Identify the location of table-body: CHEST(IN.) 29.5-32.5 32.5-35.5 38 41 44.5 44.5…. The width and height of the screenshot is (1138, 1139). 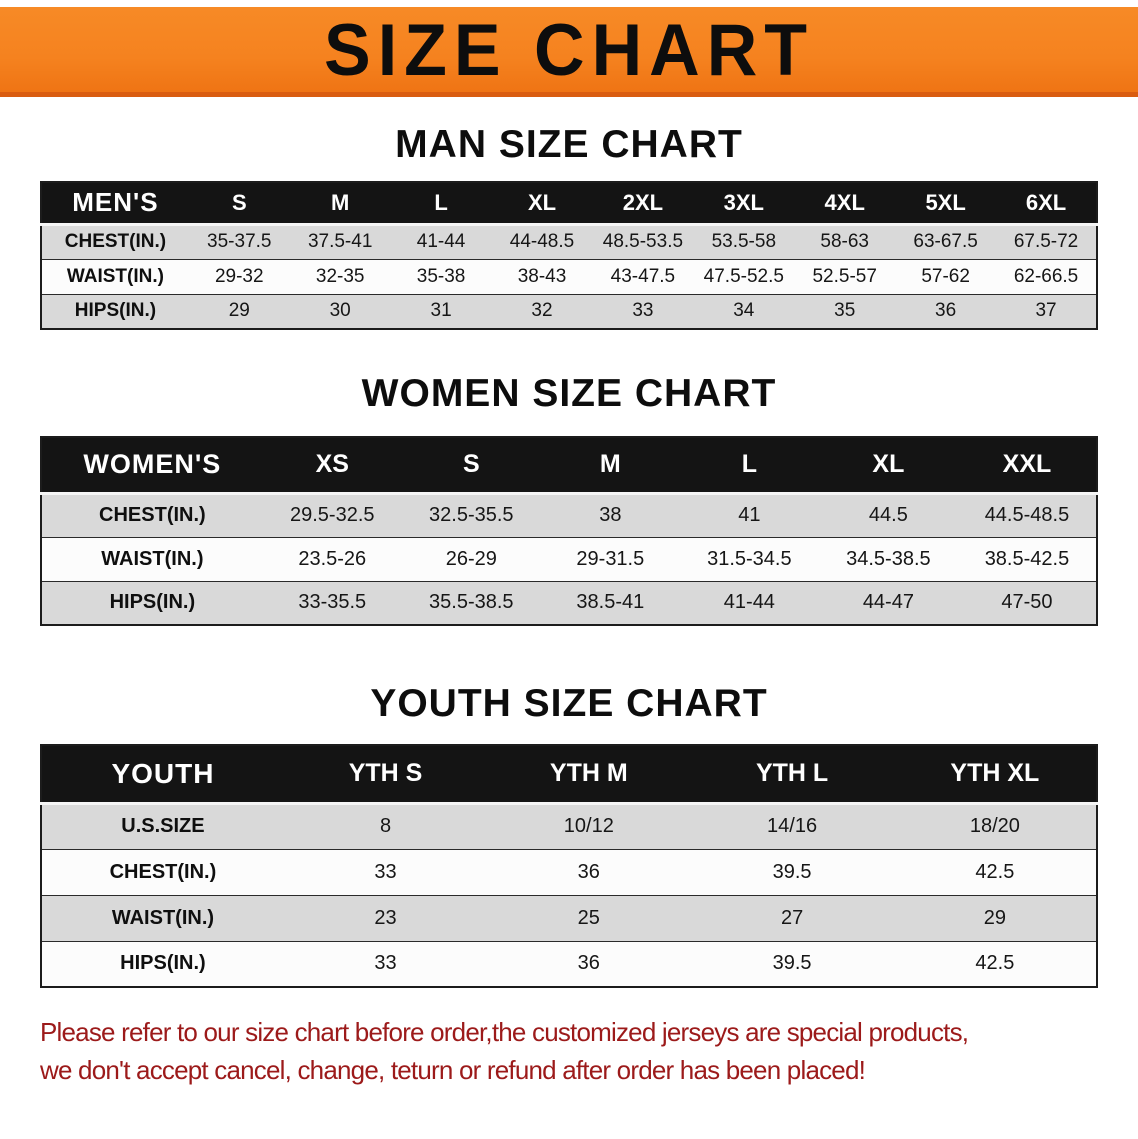
(569, 559).